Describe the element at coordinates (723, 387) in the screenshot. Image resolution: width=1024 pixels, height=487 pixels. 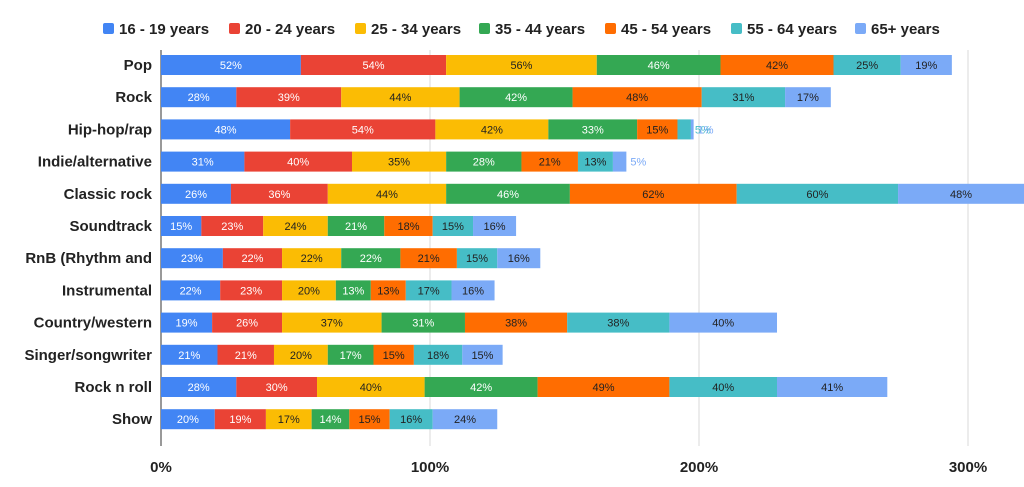
I see `bar-rock-n-roll-55-64-years` at that location.